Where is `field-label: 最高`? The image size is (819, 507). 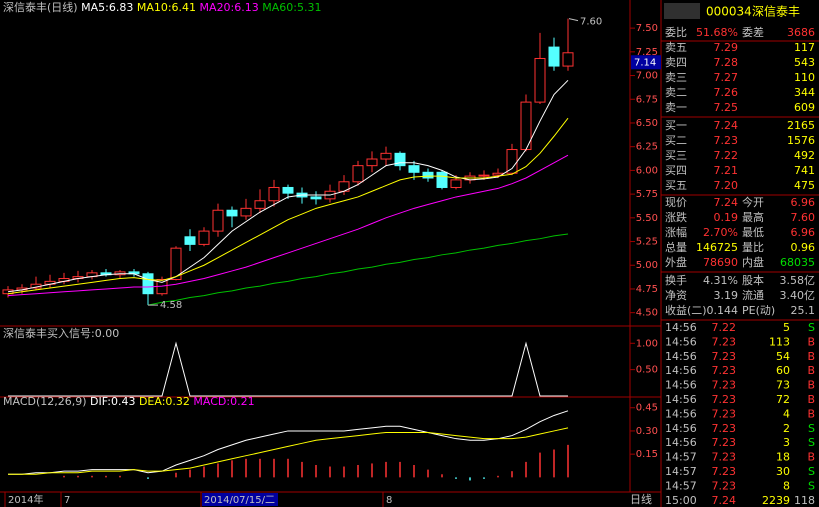 field-label: 最高 is located at coordinates (753, 217).